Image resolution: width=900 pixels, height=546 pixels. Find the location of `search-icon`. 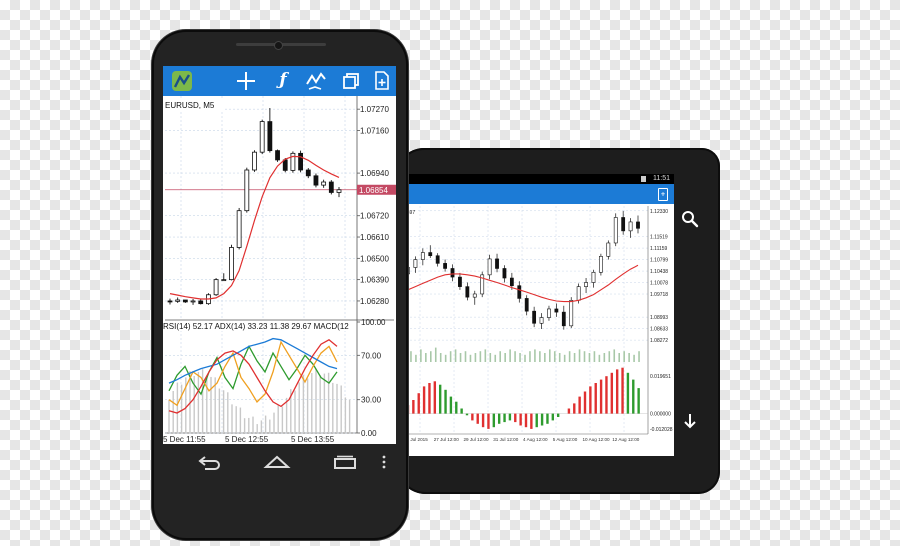

search-icon is located at coordinates (690, 219).